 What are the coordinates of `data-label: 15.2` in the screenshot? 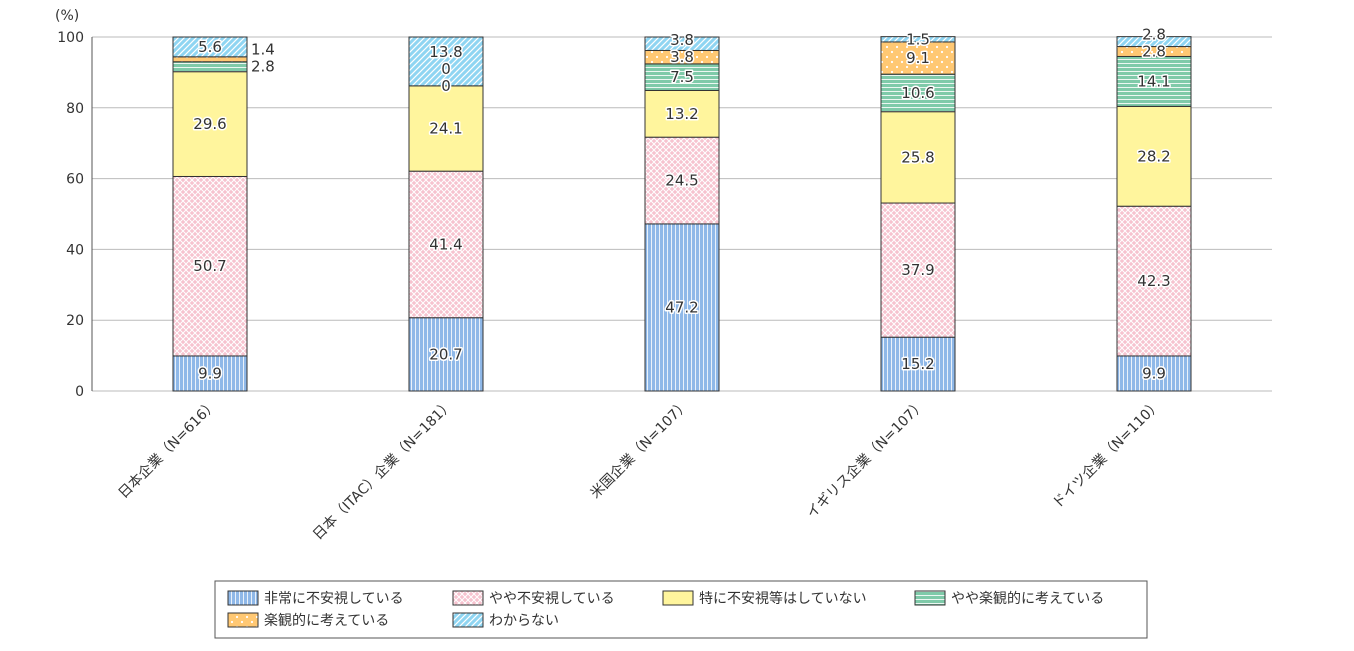 It's located at (917, 364).